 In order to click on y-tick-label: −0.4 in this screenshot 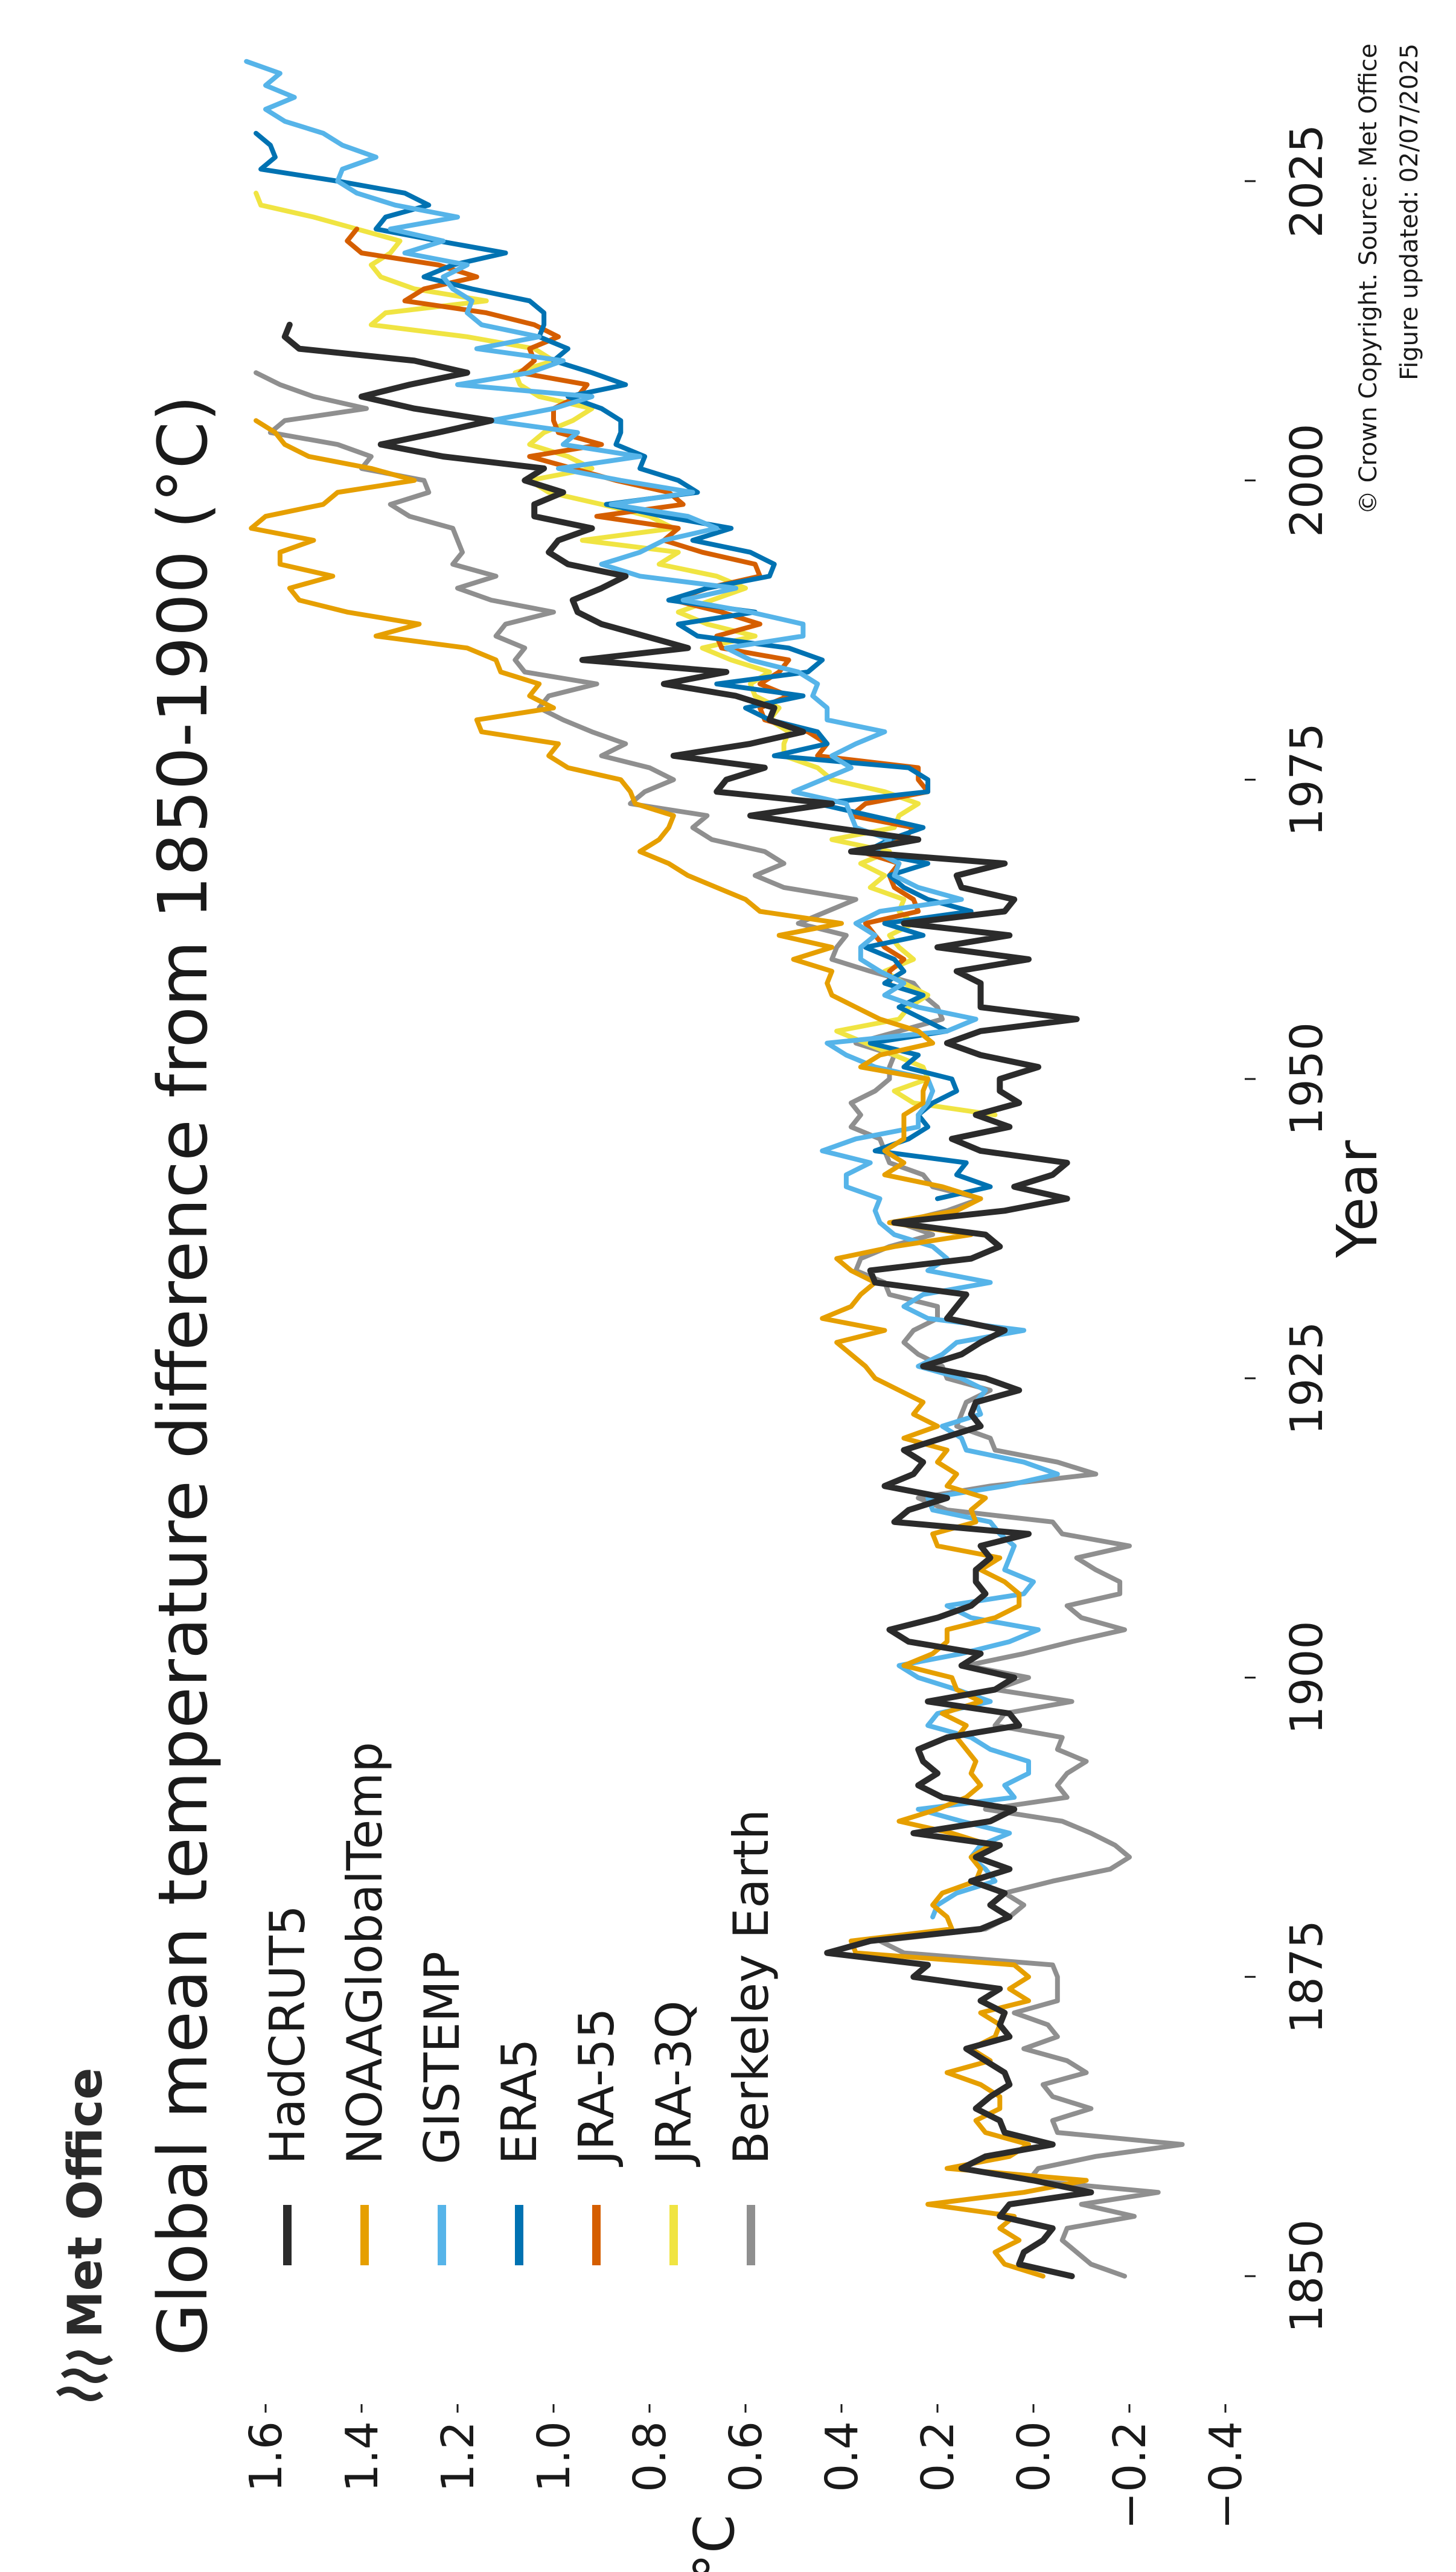, I will do `click(1226, 2476)`.